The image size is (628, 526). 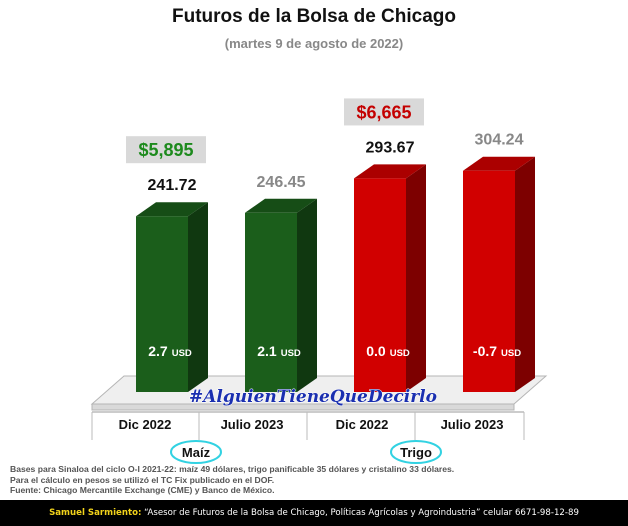 I want to click on bar-change-label-3: -0.7 USD, so click(x=497, y=351).